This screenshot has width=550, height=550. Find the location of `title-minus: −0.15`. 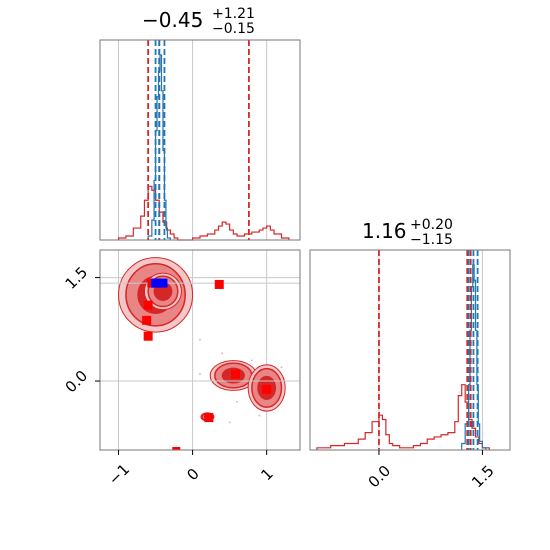

title-minus: −0.15 is located at coordinates (233, 29).